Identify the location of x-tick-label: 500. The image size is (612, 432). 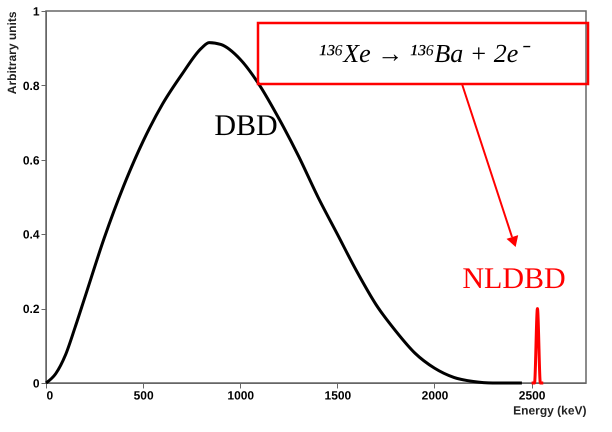
(144, 395).